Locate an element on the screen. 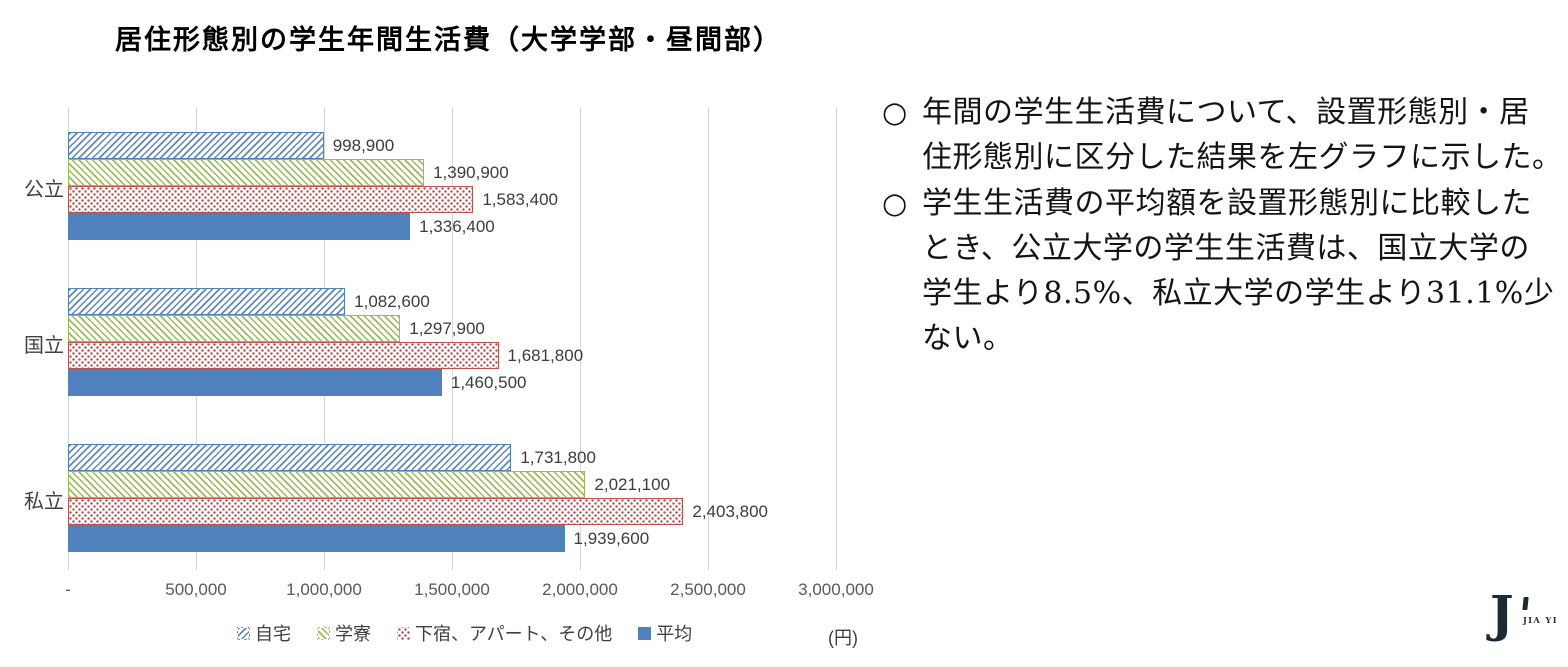 The height and width of the screenshot is (667, 1568). legend-item-boarding-apartment-other: 下宿、アパート、その他 is located at coordinates (504, 633).